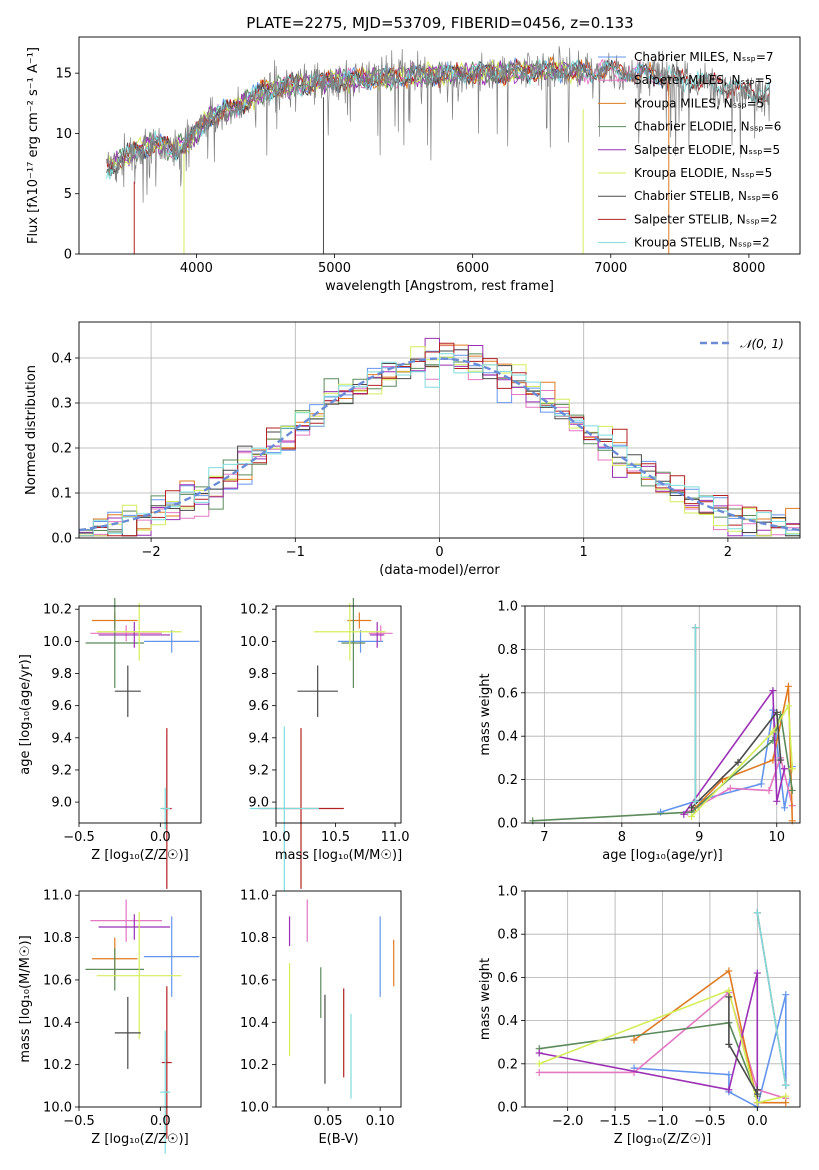  What do you see at coordinates (507, 978) in the screenshot?
I see `y-tick-label: 0.6` at bounding box center [507, 978].